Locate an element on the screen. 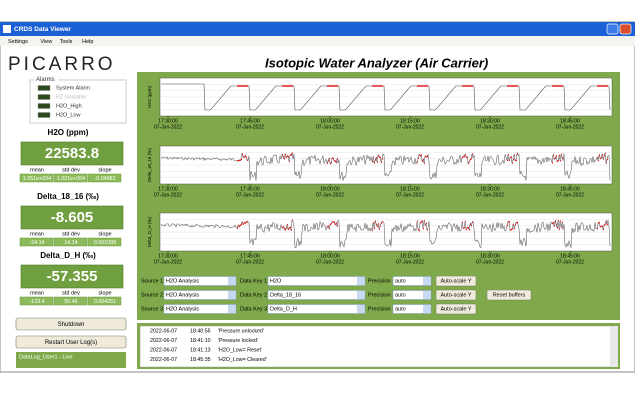 The width and height of the screenshot is (635, 401). button-label: Shutdown is located at coordinates (71, 325).